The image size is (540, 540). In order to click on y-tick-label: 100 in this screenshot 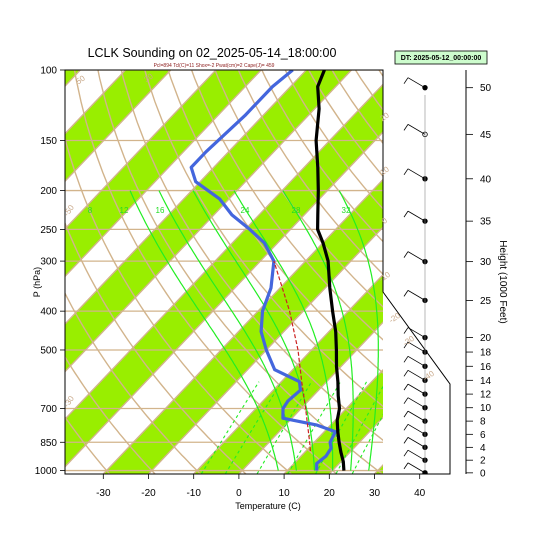, I will do `click(48, 71)`.